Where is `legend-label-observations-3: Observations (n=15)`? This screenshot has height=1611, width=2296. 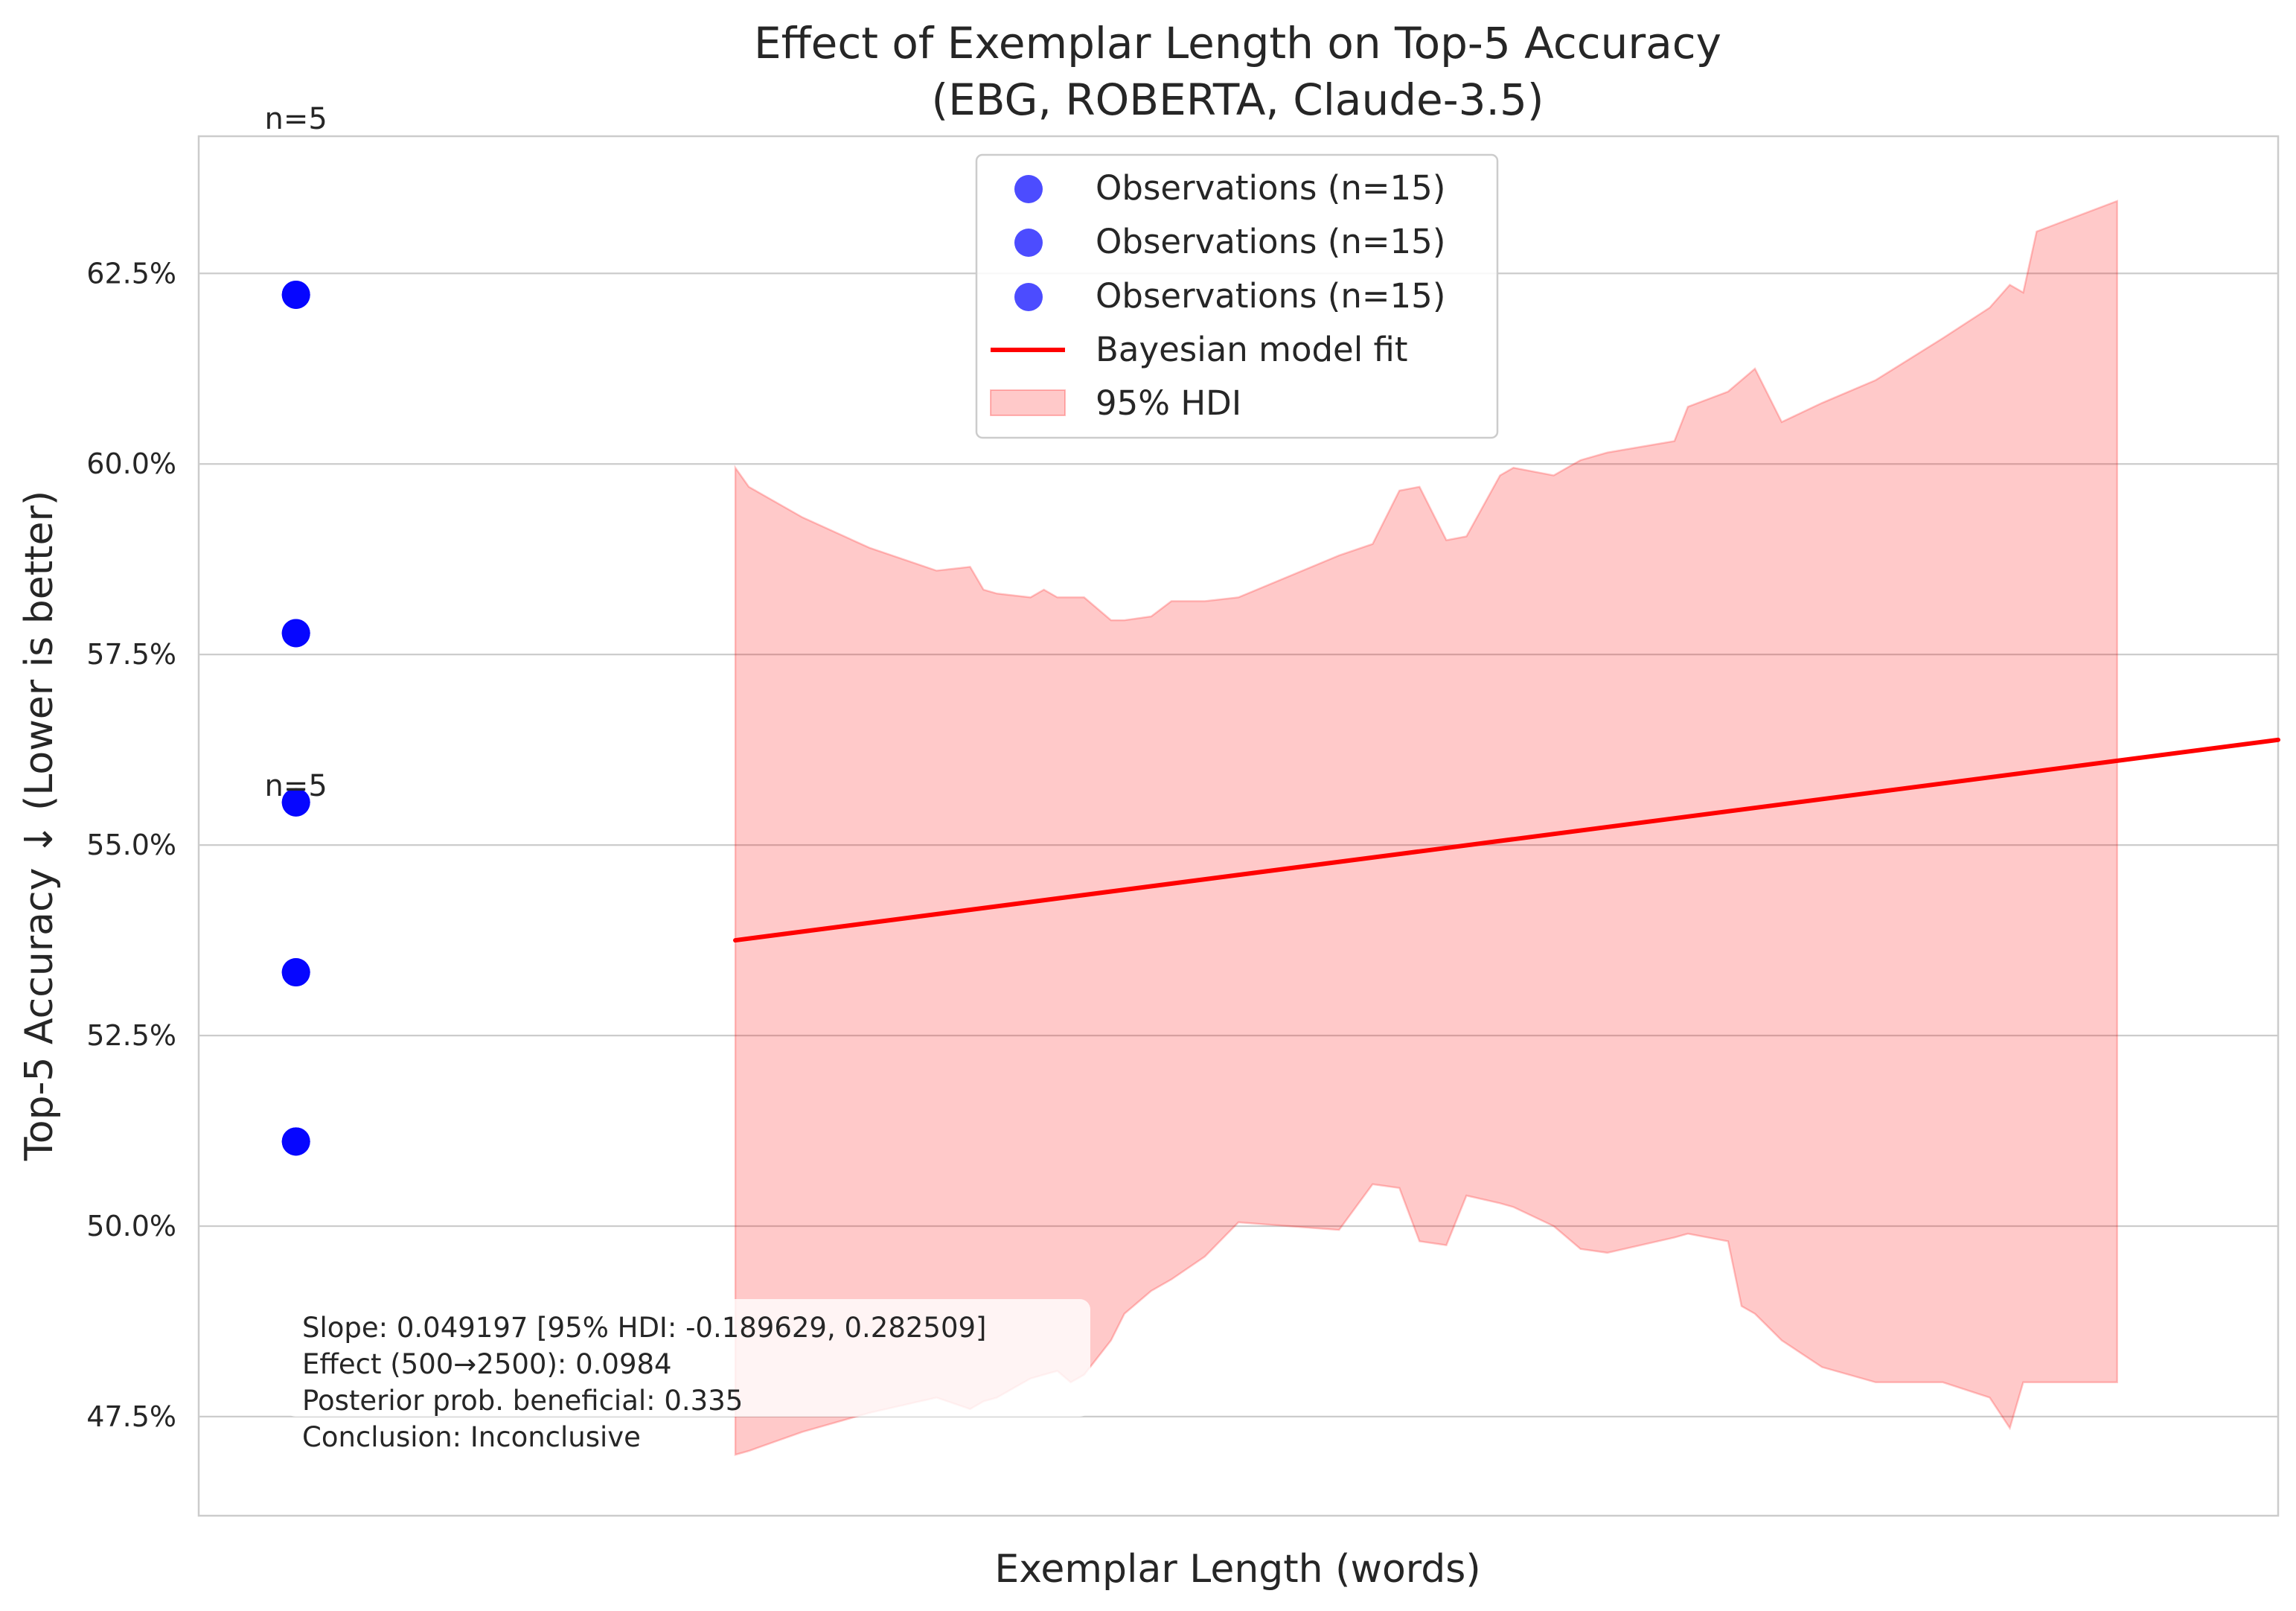
legend-label-observations-3: Observations (n=15) is located at coordinates (1270, 296).